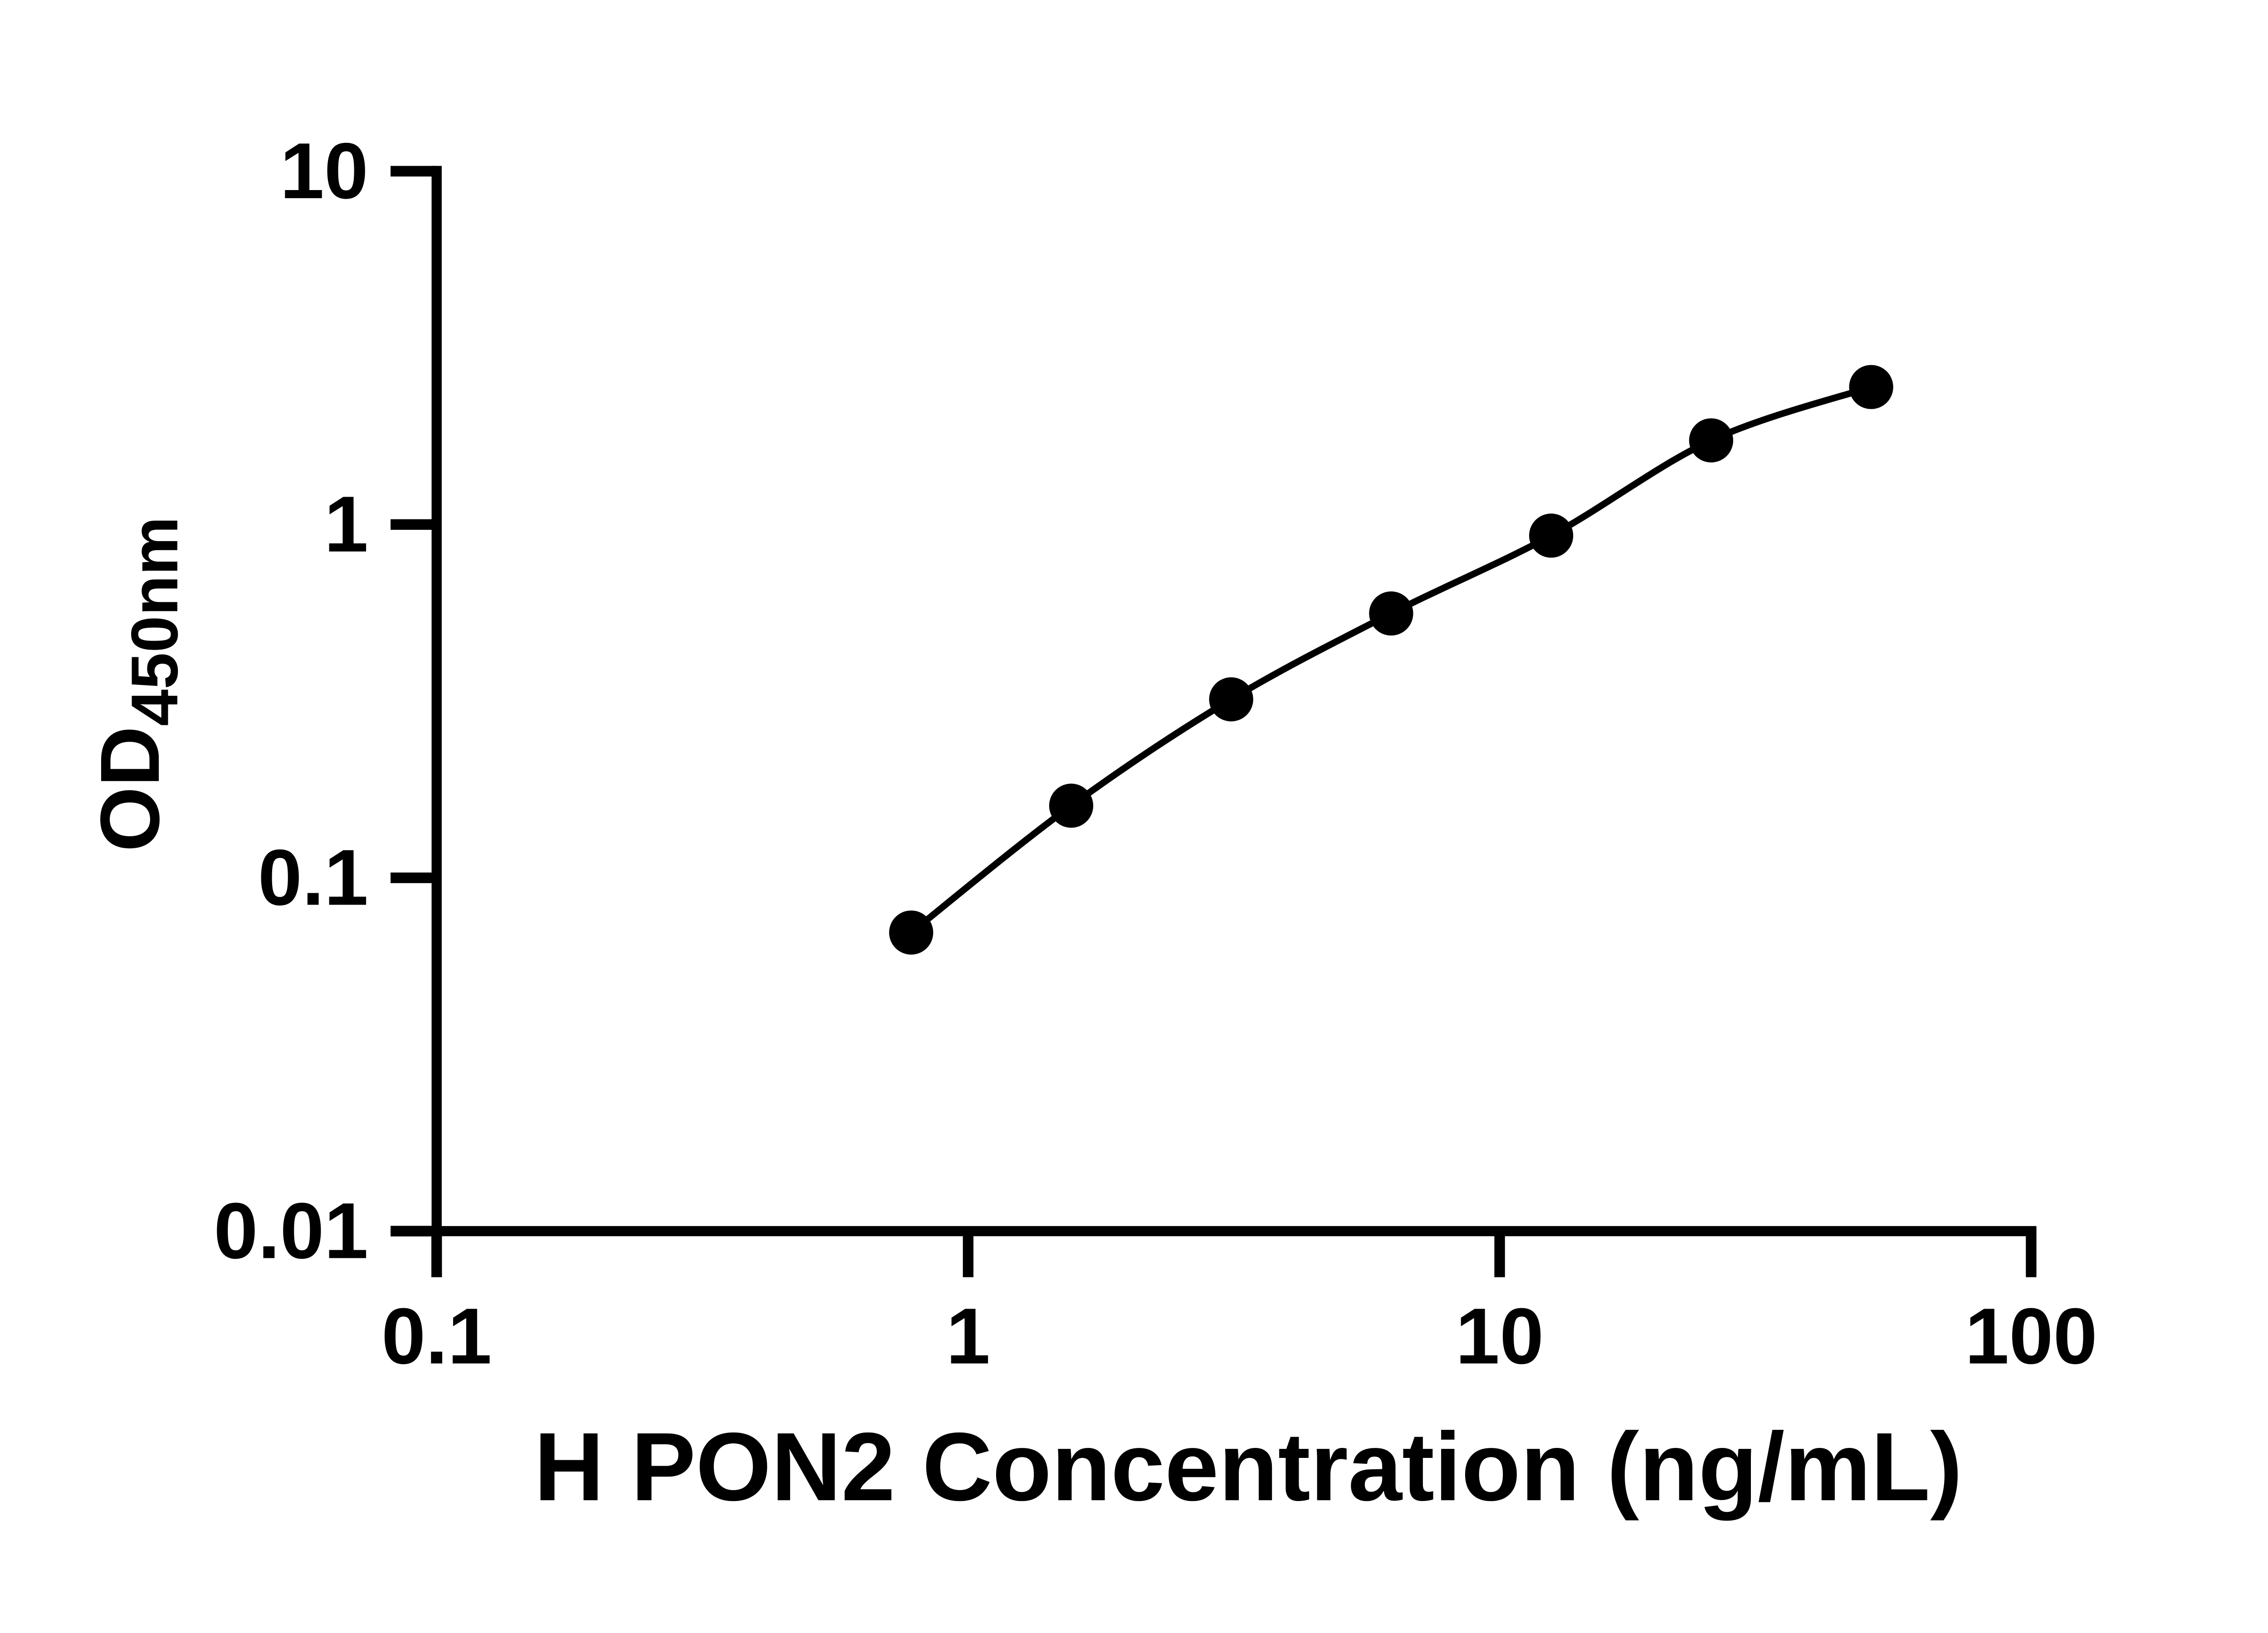  I want to click on y-tick-label: 0.1, so click(313, 878).